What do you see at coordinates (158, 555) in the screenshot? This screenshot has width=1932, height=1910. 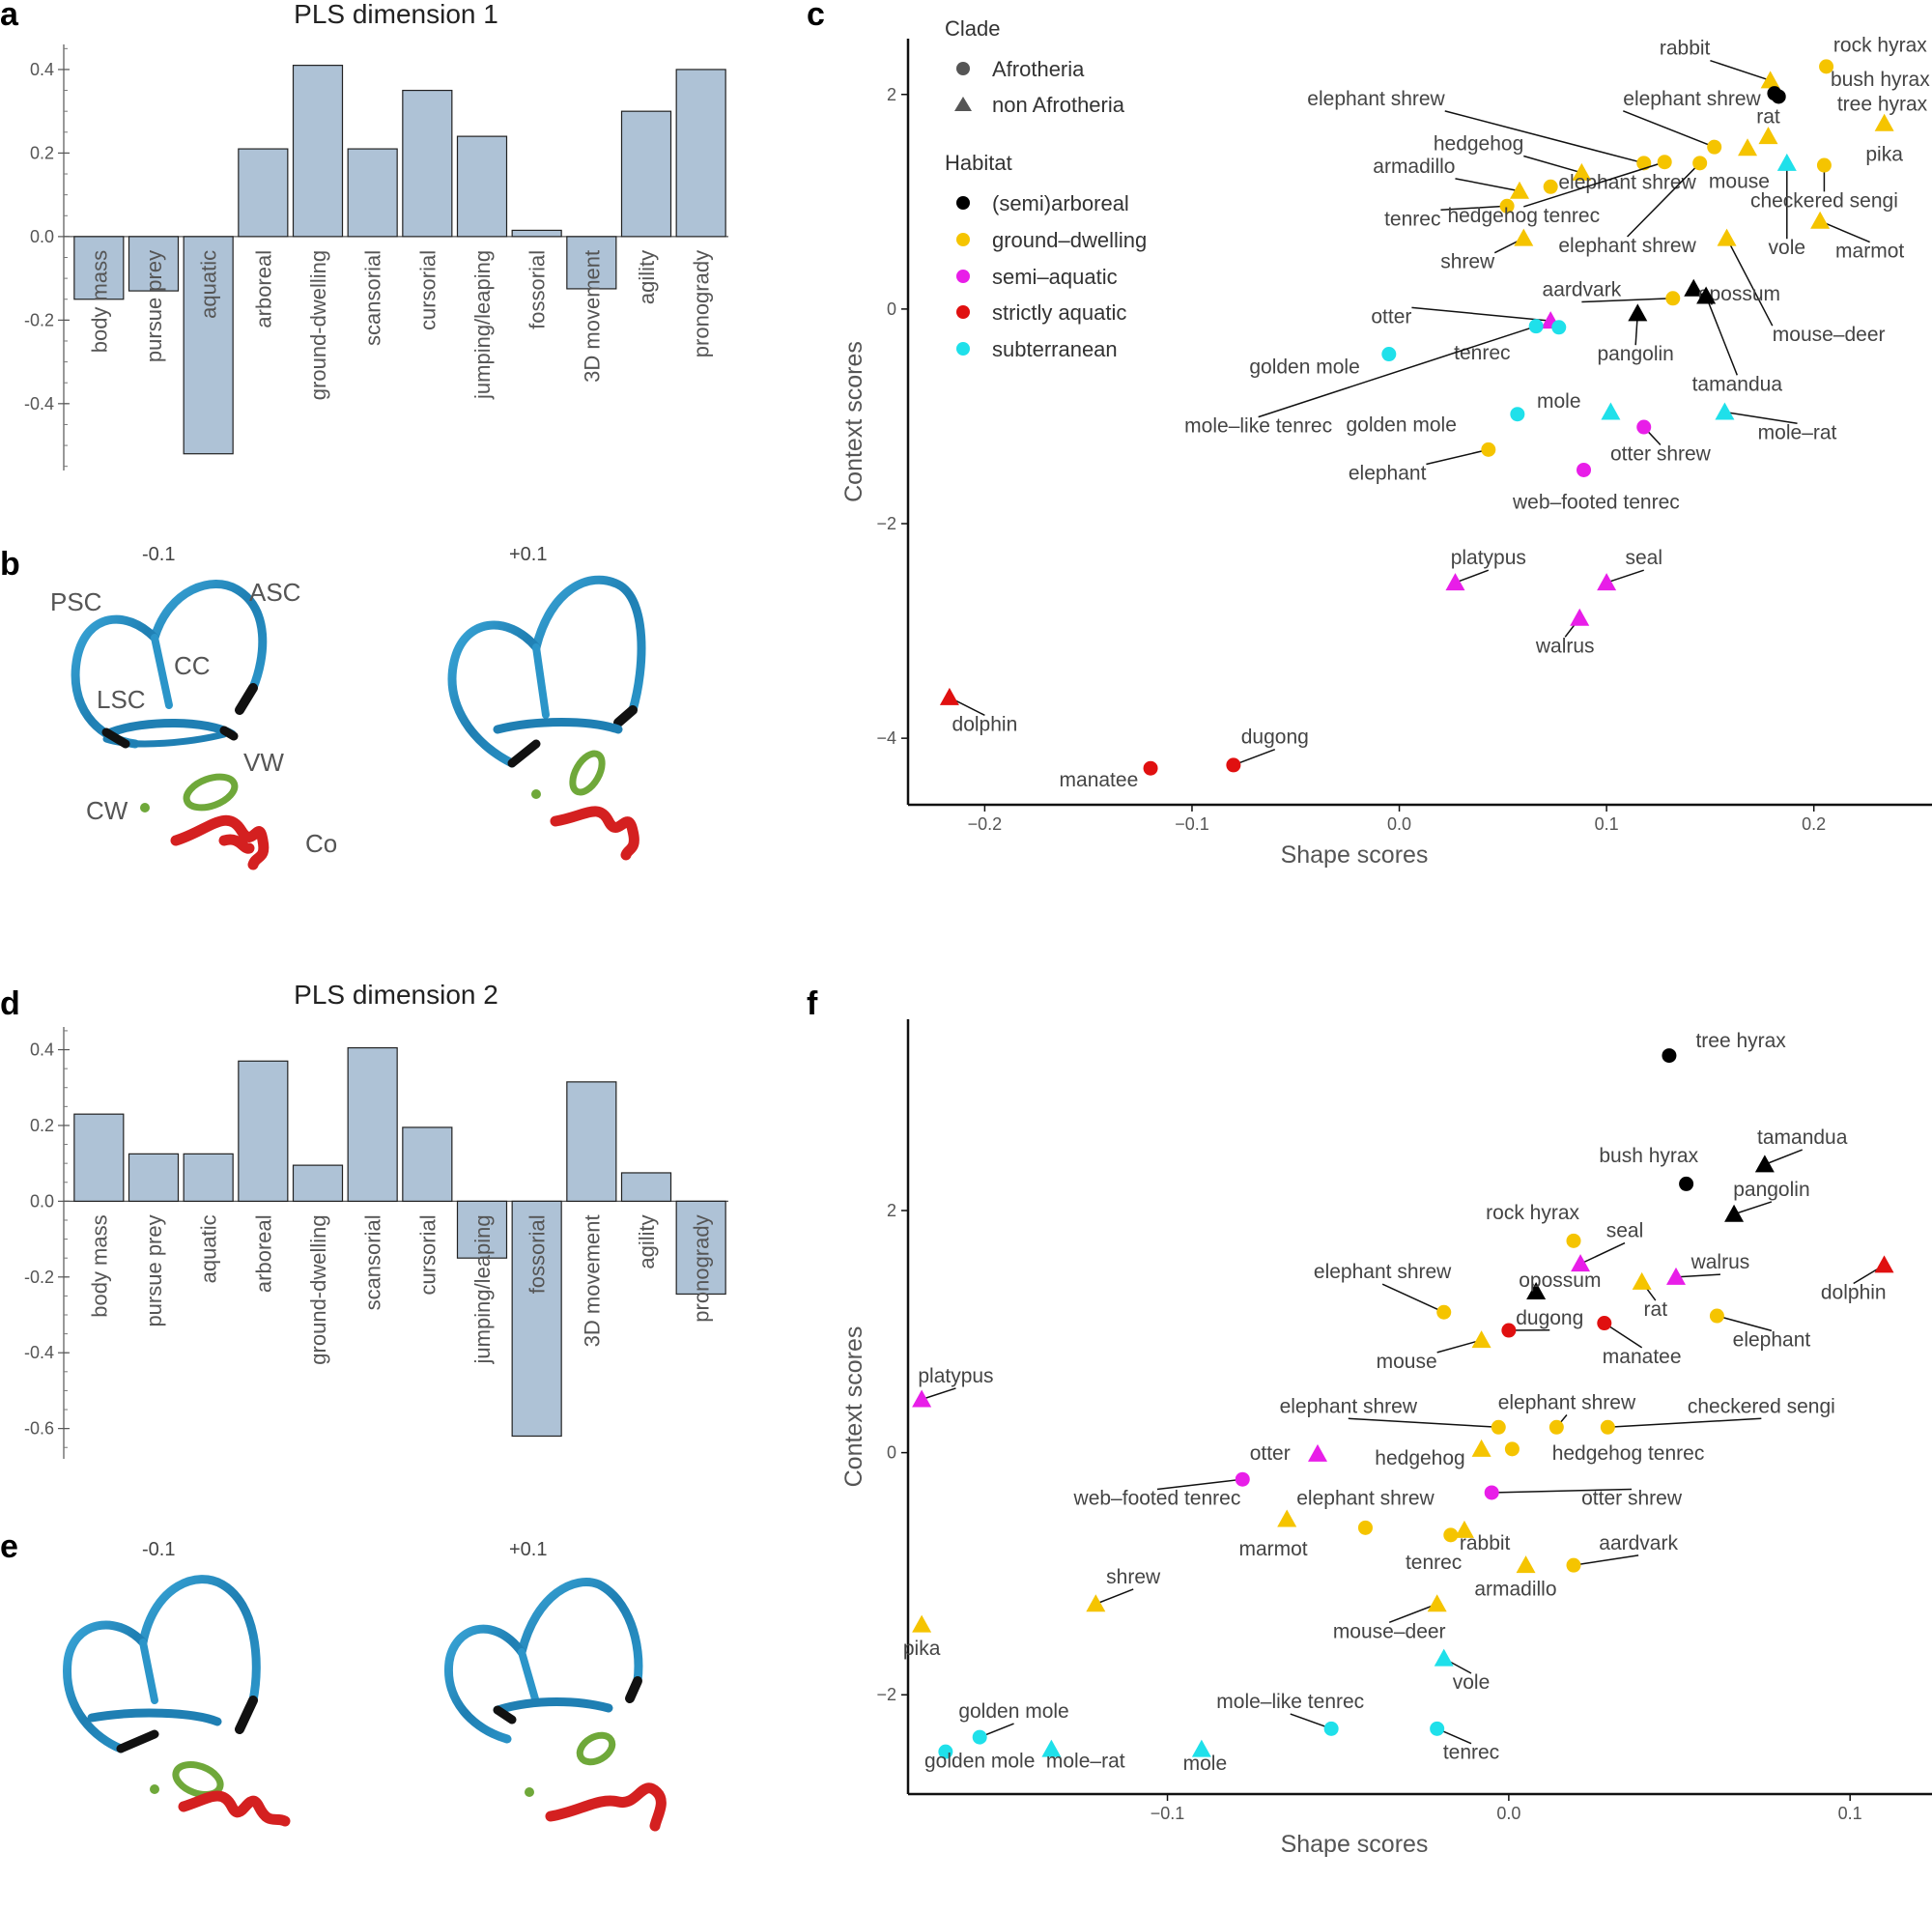 I see `ear-b-minus-value: -0.1` at bounding box center [158, 555].